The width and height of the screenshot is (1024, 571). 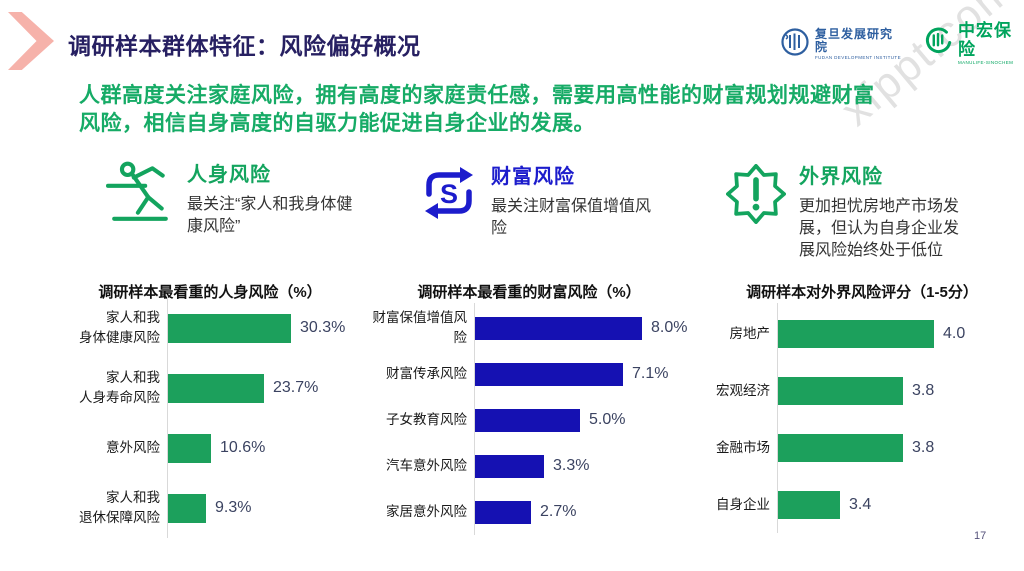 What do you see at coordinates (743, 390) in the screenshot?
I see `category-label: 宏观经济` at bounding box center [743, 390].